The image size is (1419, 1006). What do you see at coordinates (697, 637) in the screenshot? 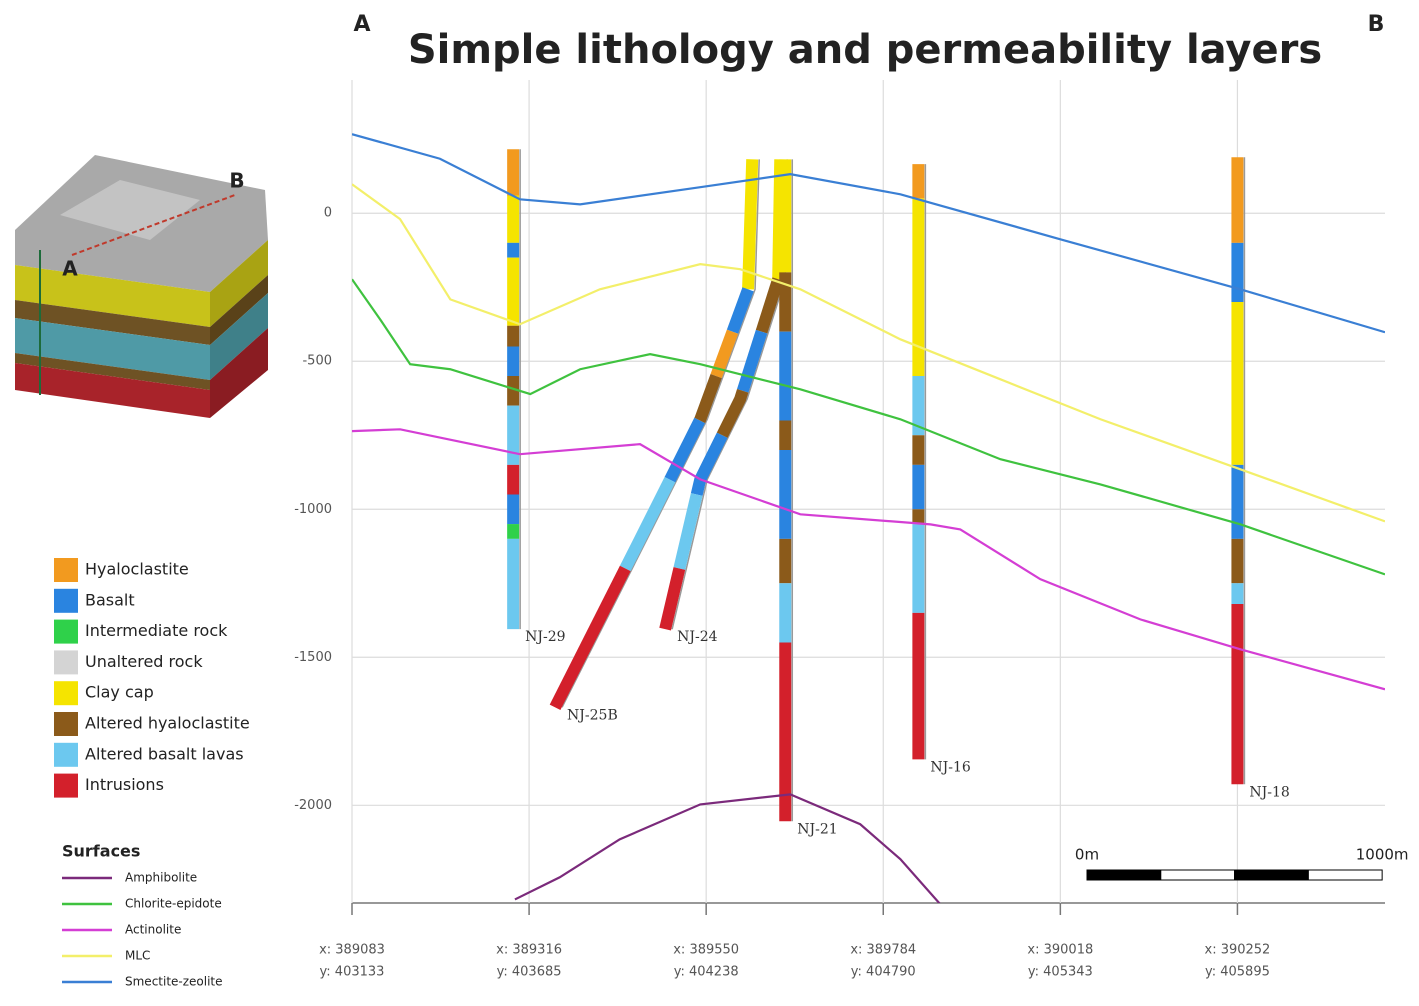
I see `well-label: NJ-24` at bounding box center [697, 637].